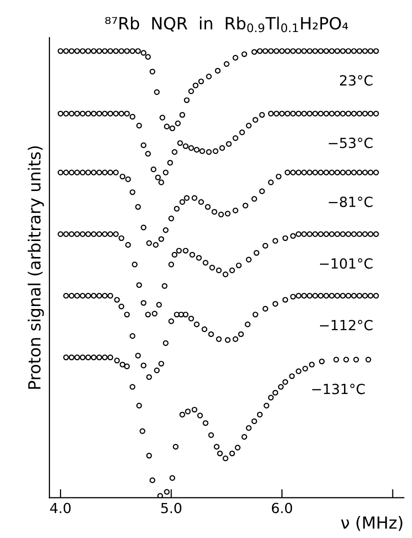 The height and width of the screenshot is (538, 412). What do you see at coordinates (346, 263) in the screenshot?
I see `series-label: −101°C` at bounding box center [346, 263].